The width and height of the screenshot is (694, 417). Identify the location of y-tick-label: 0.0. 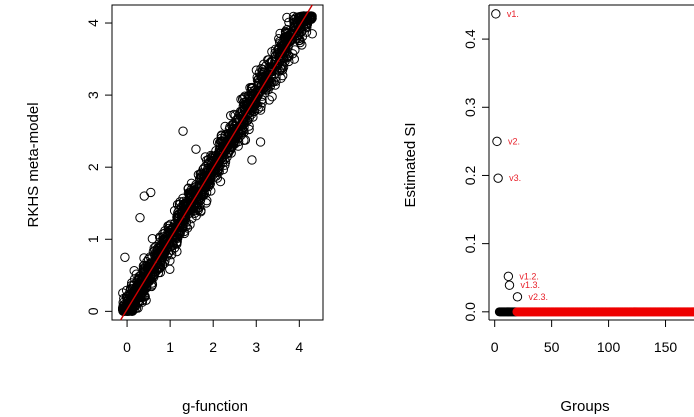
(470, 312).